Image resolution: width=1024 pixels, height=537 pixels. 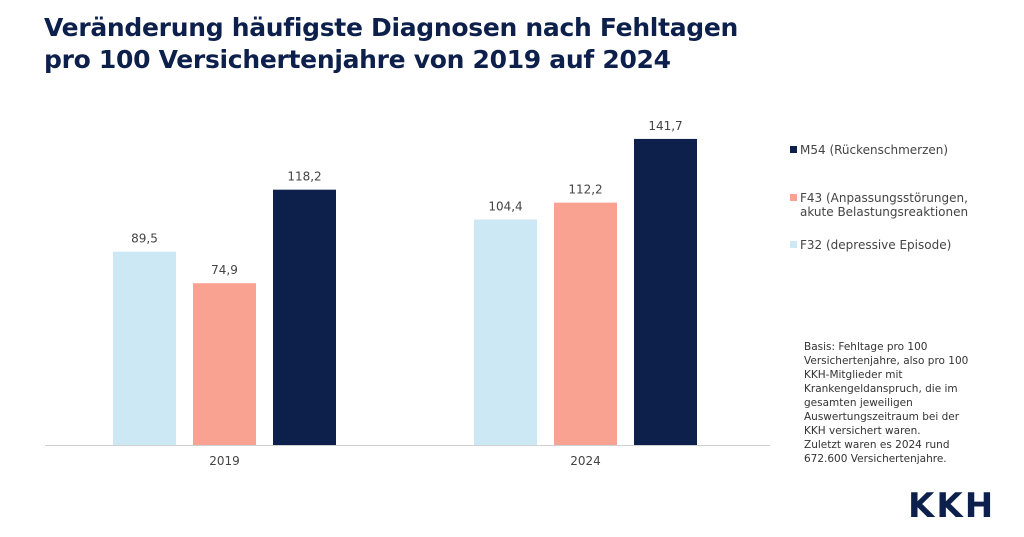 What do you see at coordinates (877, 445) in the screenshot?
I see `footnote-line: Zuletzt waren es 2024 rund` at bounding box center [877, 445].